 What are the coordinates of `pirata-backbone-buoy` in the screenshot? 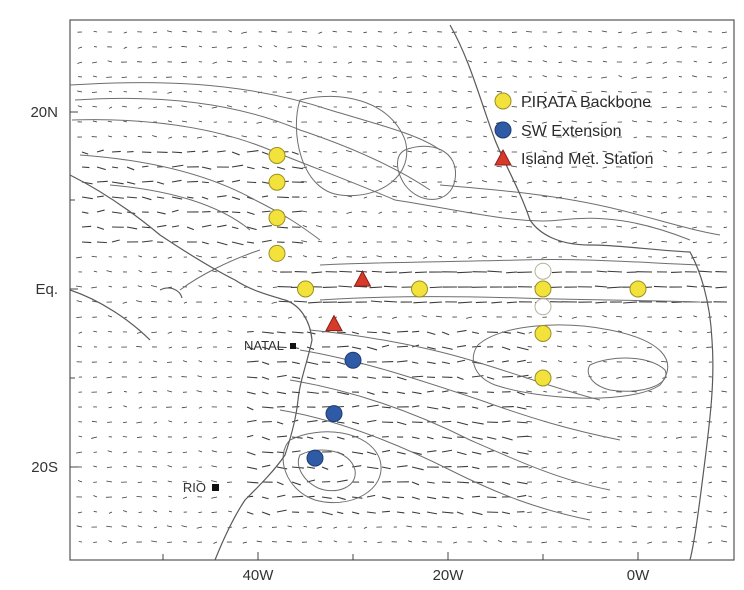 It's located at (543, 378).